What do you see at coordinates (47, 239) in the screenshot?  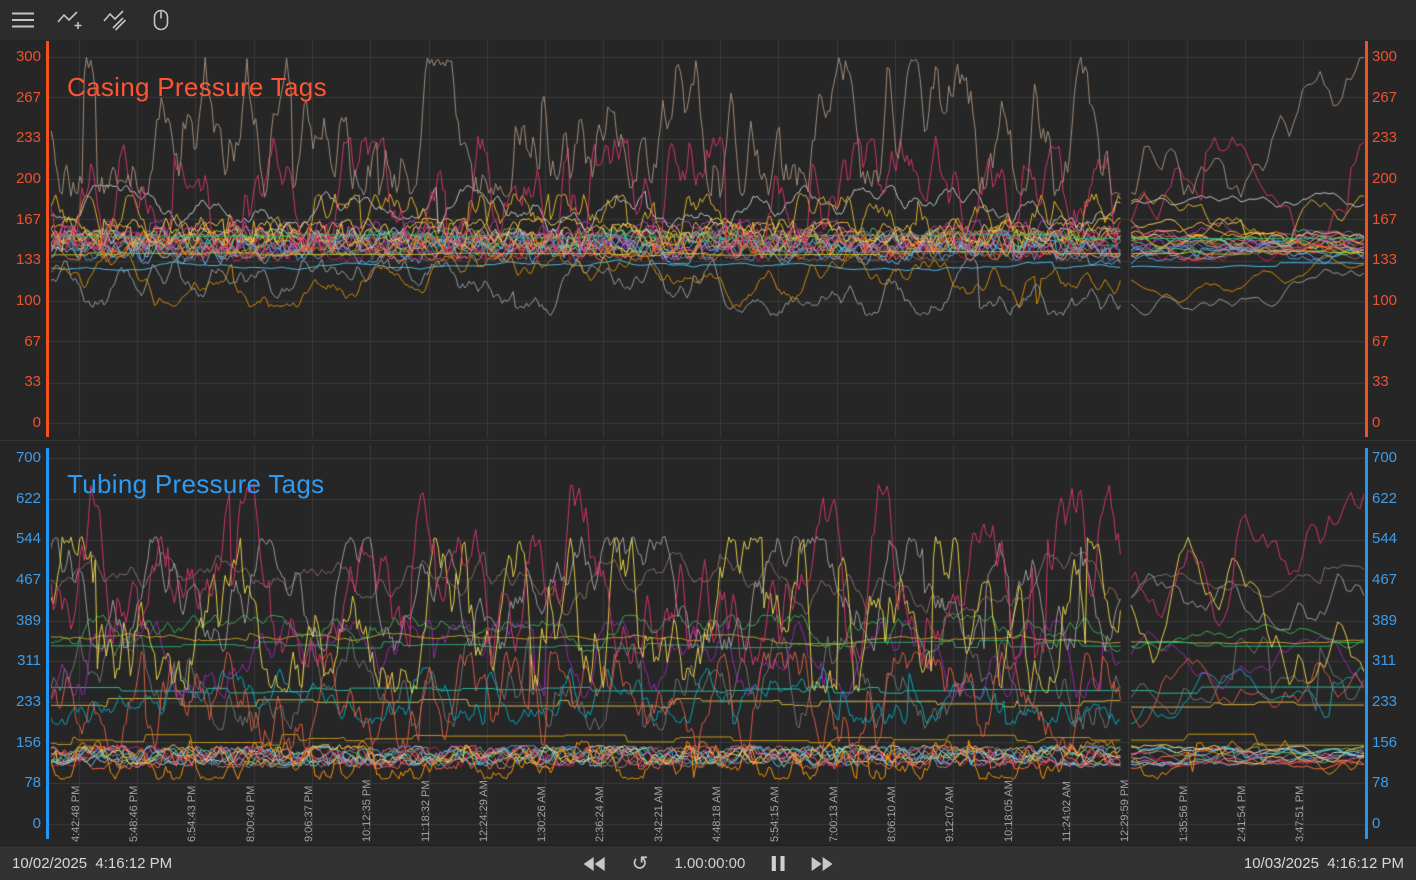 I see `casing-left-axis-line` at bounding box center [47, 239].